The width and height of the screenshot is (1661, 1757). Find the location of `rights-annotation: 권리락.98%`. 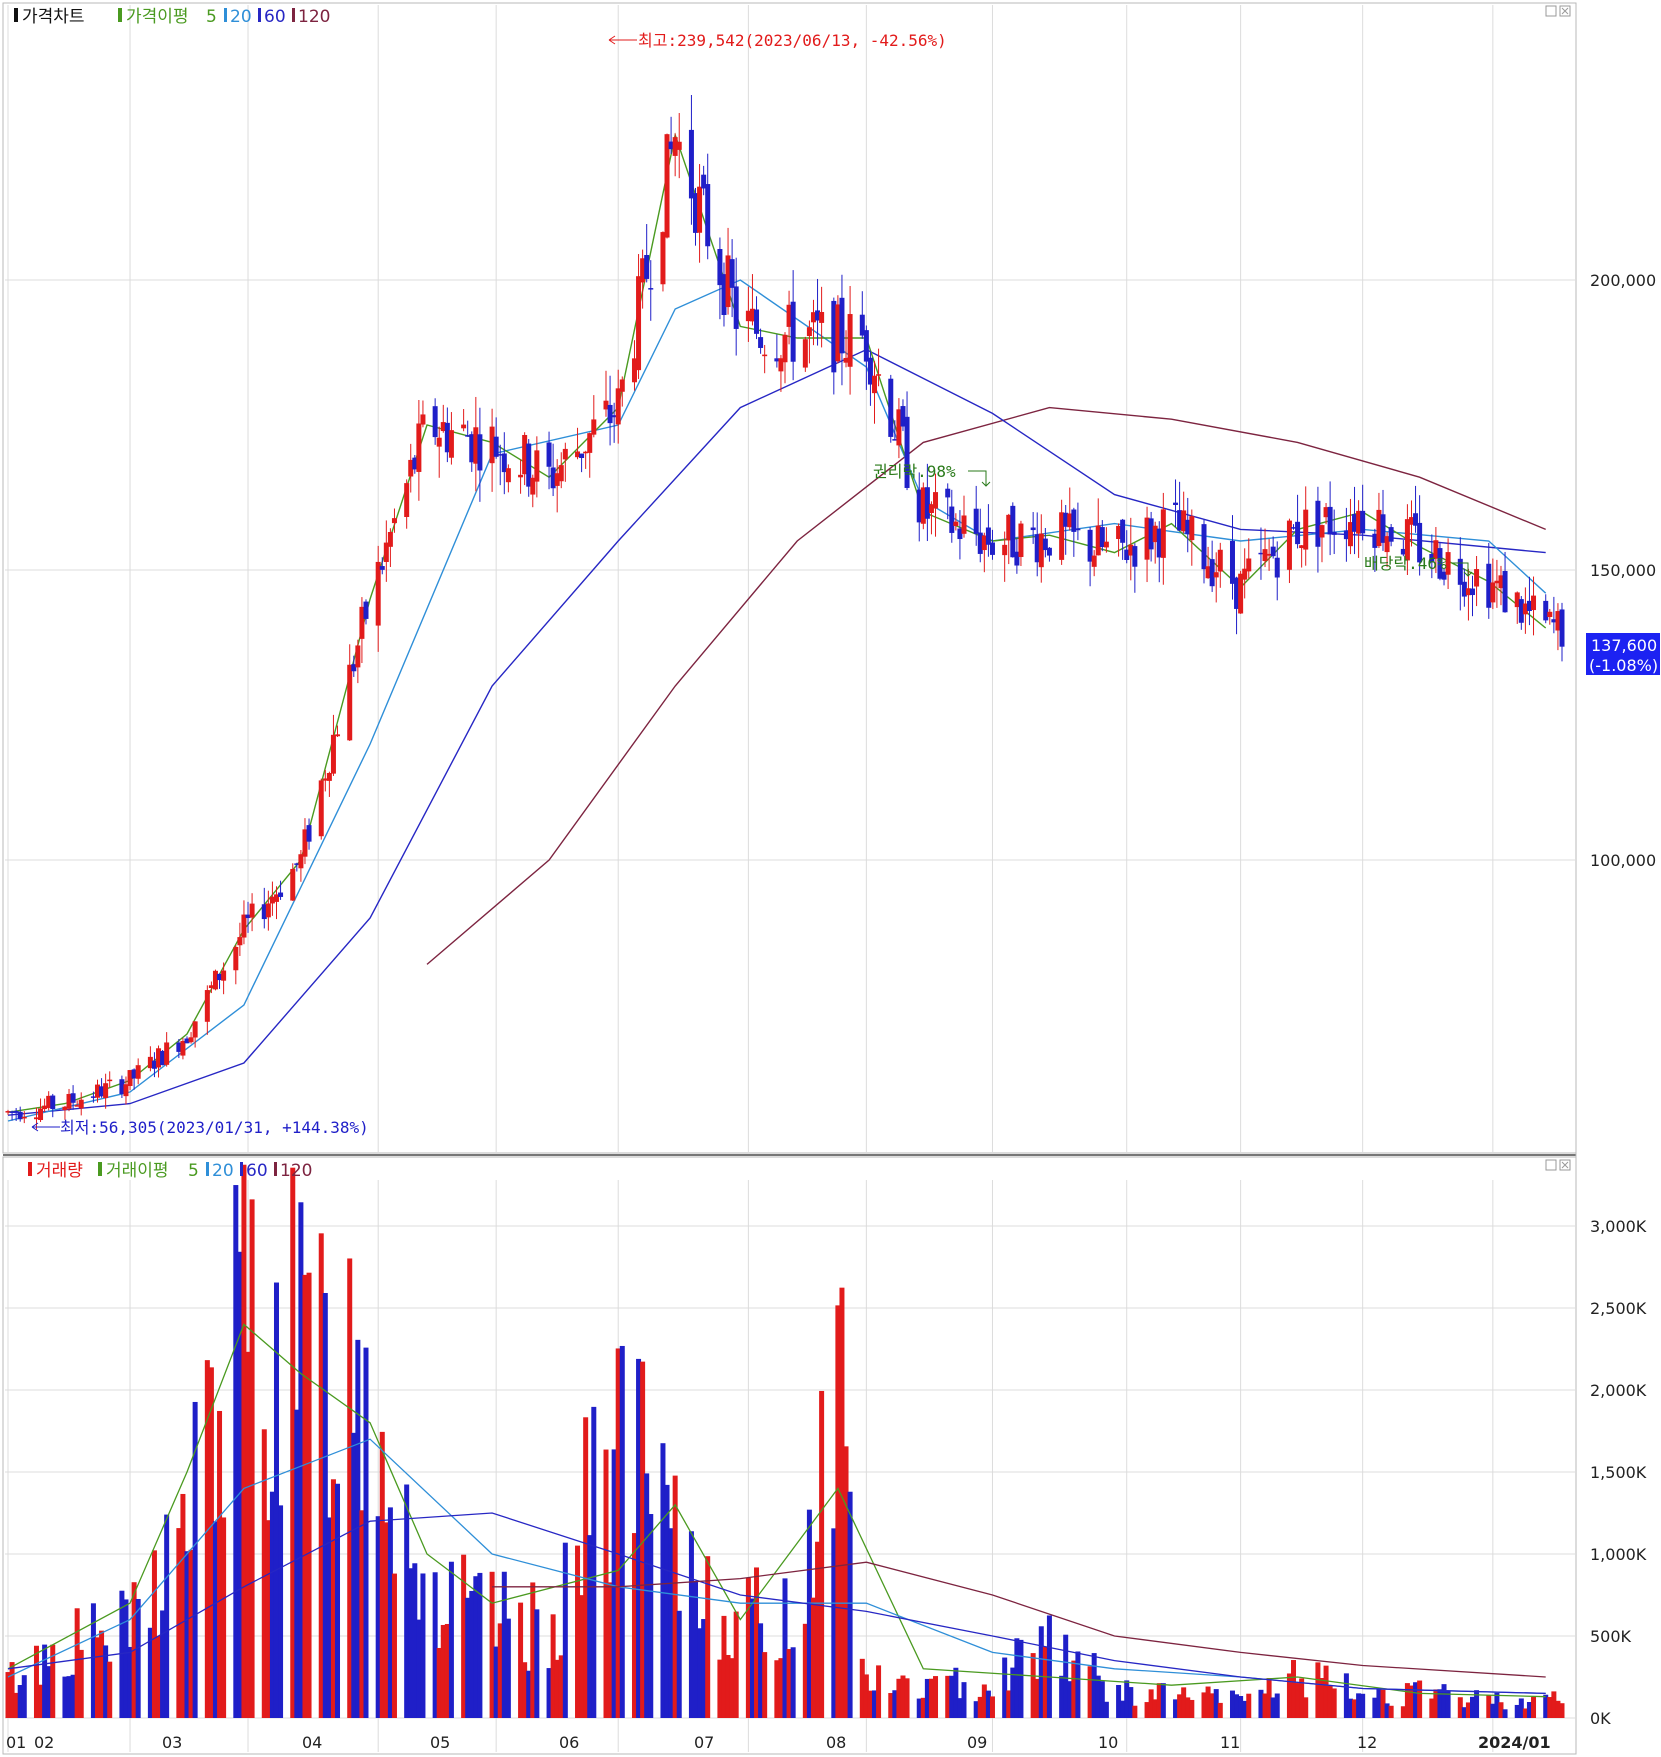

rights-annotation: 권리락.98% is located at coordinates (932, 474).